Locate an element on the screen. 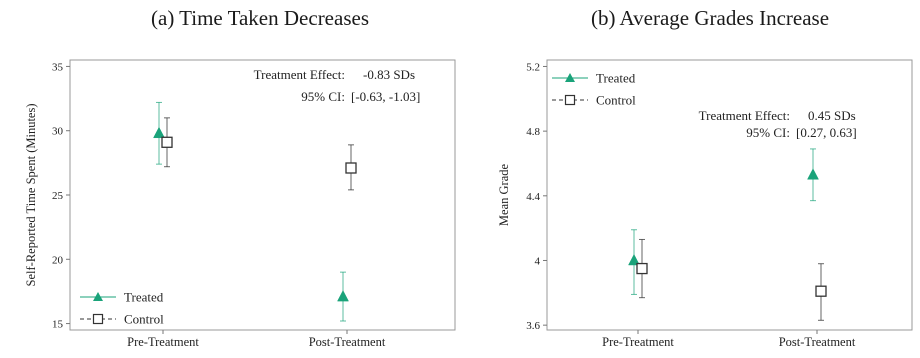 Image resolution: width=920 pixels, height=358 pixels. panel-a-legend-control-marker is located at coordinates (98, 319).